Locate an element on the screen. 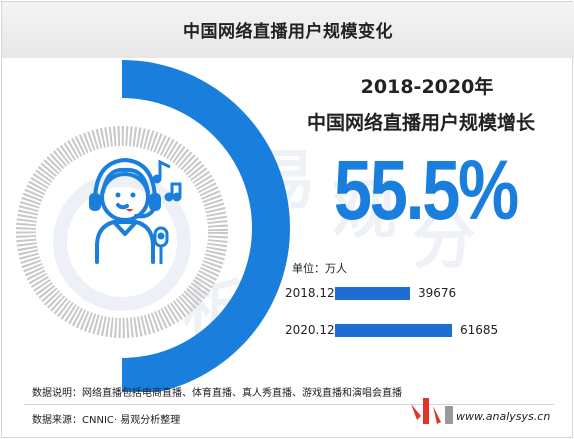  unit-label: 单位：万人 is located at coordinates (319, 268).